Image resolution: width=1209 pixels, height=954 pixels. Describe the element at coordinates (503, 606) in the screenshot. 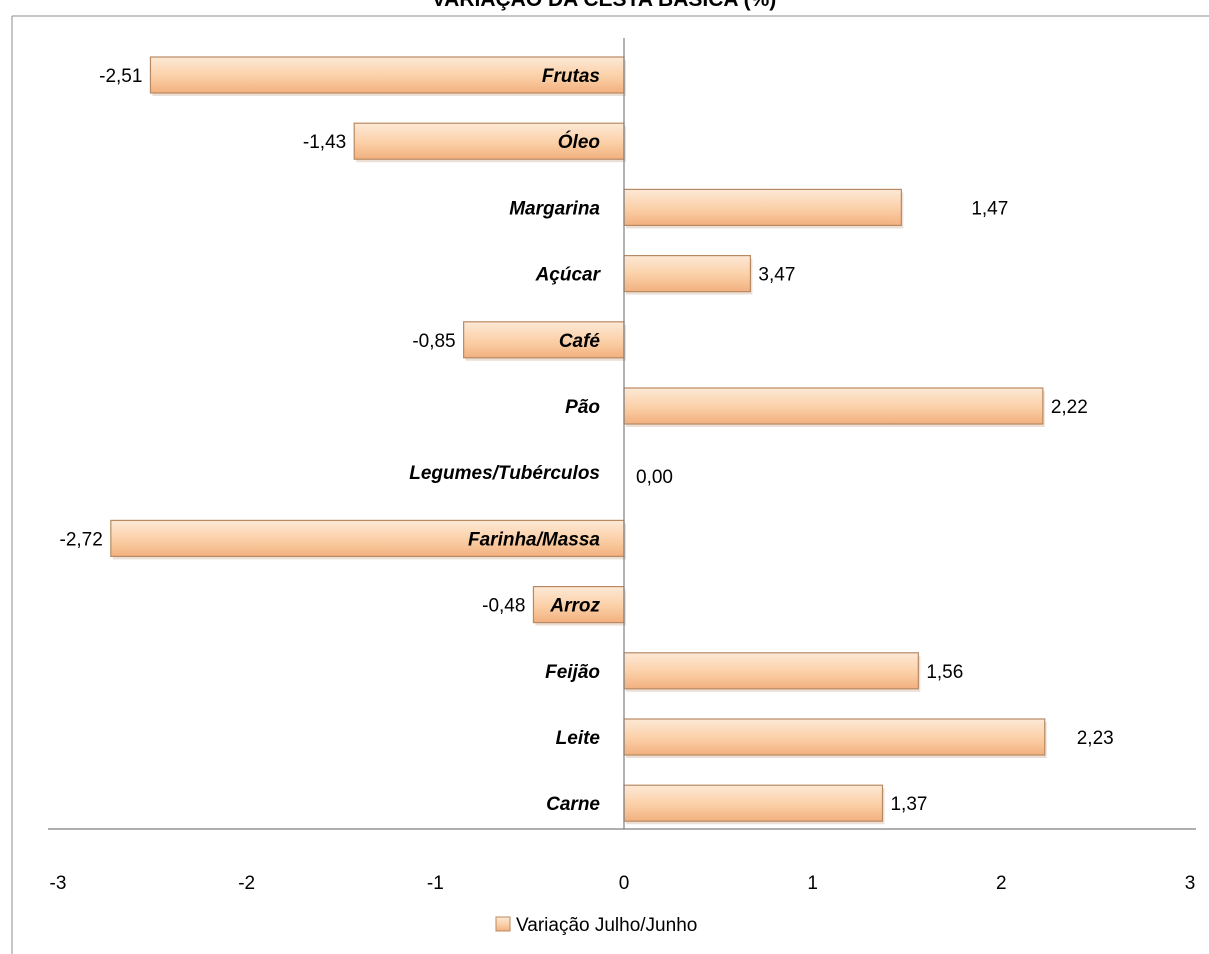

I see `data-label: -0,48` at that location.